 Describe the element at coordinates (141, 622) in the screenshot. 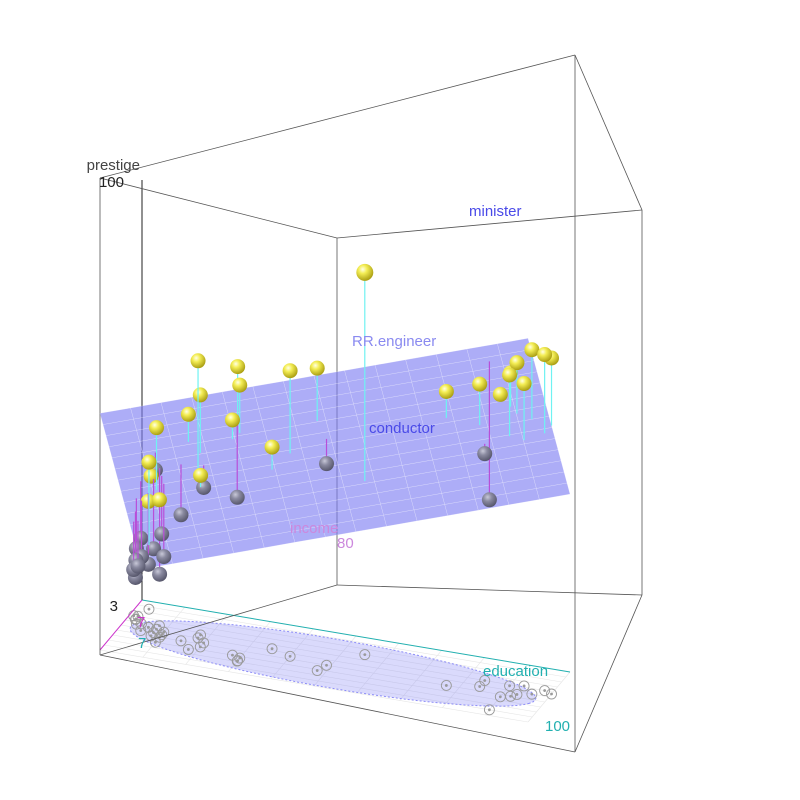

I see `income-tick-7: 7` at that location.